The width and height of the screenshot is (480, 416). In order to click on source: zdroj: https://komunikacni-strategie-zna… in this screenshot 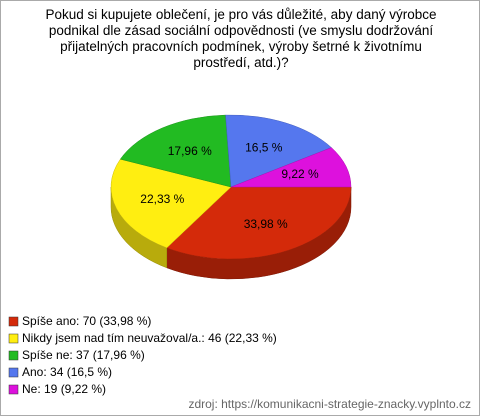, I will do `click(329, 404)`.